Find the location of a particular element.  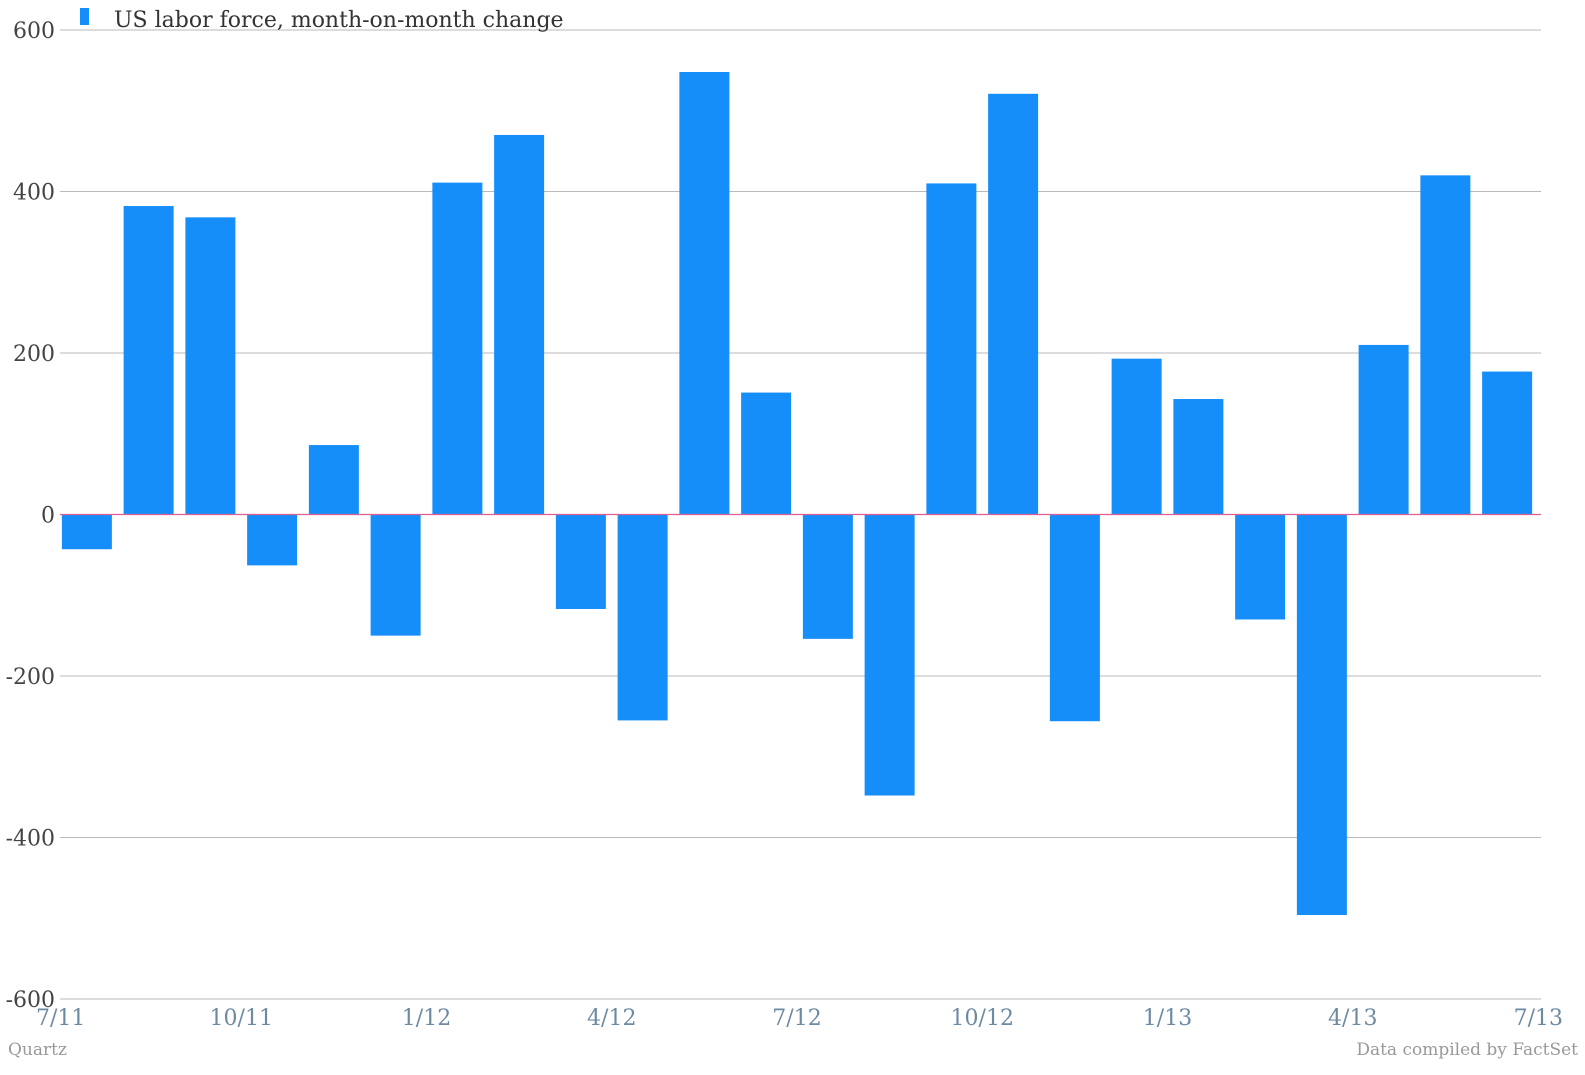

x-tick-label: 7/11 is located at coordinates (60, 1018).